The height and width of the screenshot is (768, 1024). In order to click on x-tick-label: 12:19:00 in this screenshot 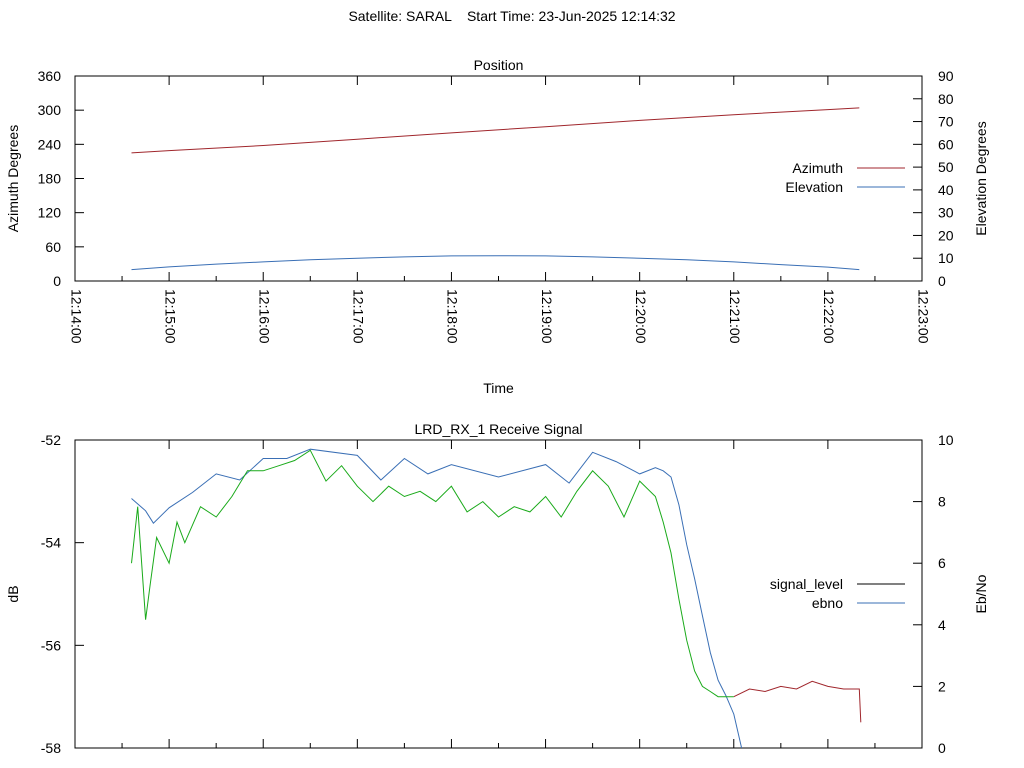, I will do `click(547, 316)`.